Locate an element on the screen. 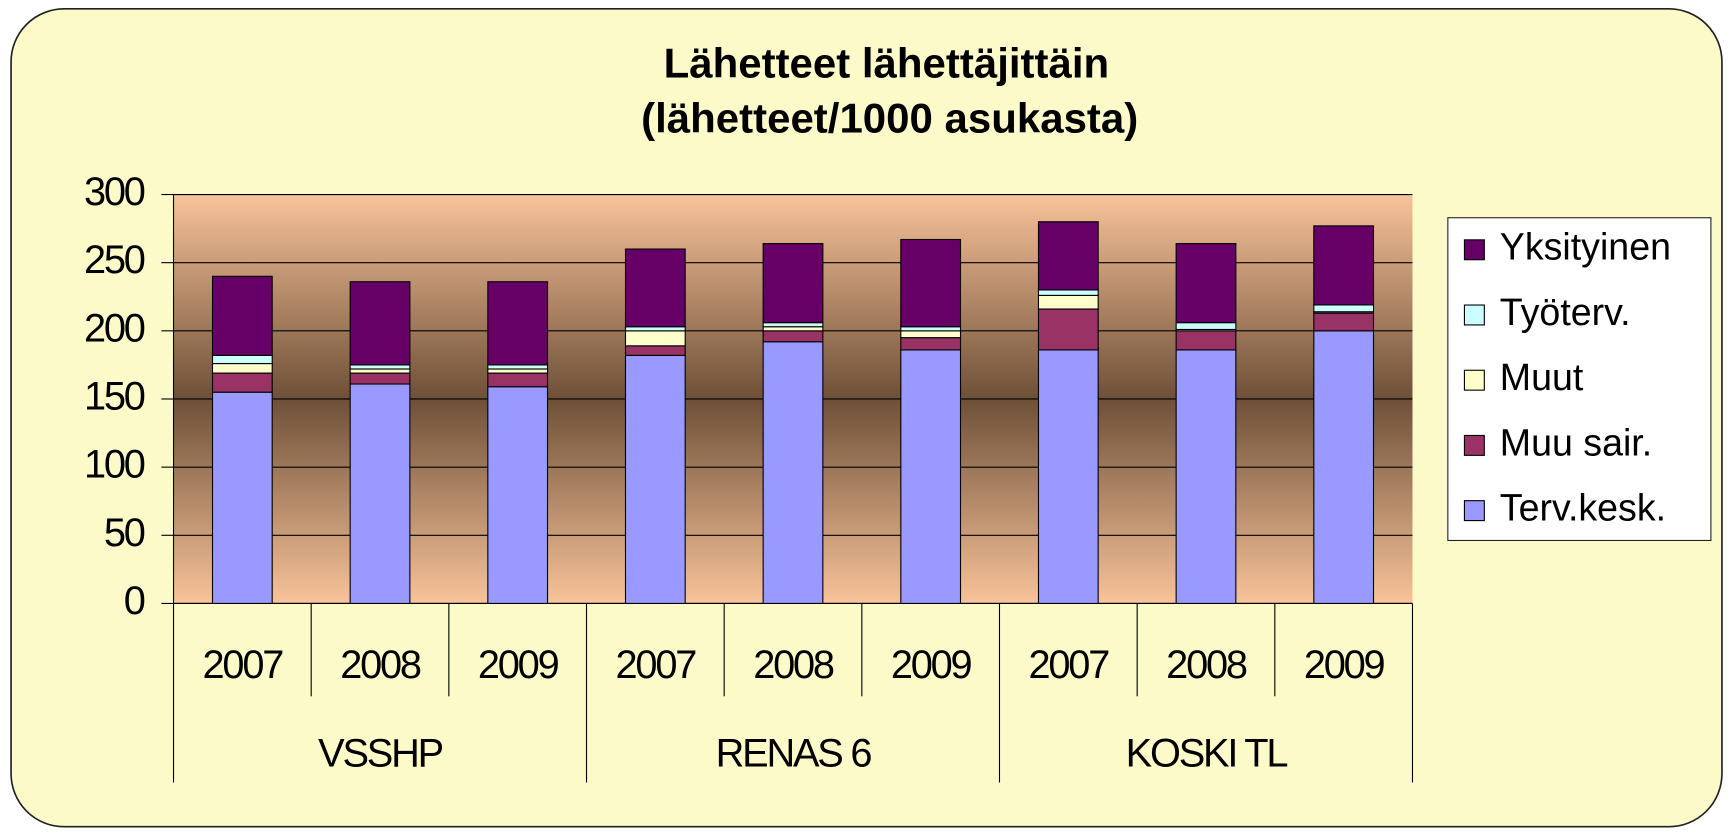 This screenshot has width=1733, height=840. legend-label: Muut is located at coordinates (1542, 377).